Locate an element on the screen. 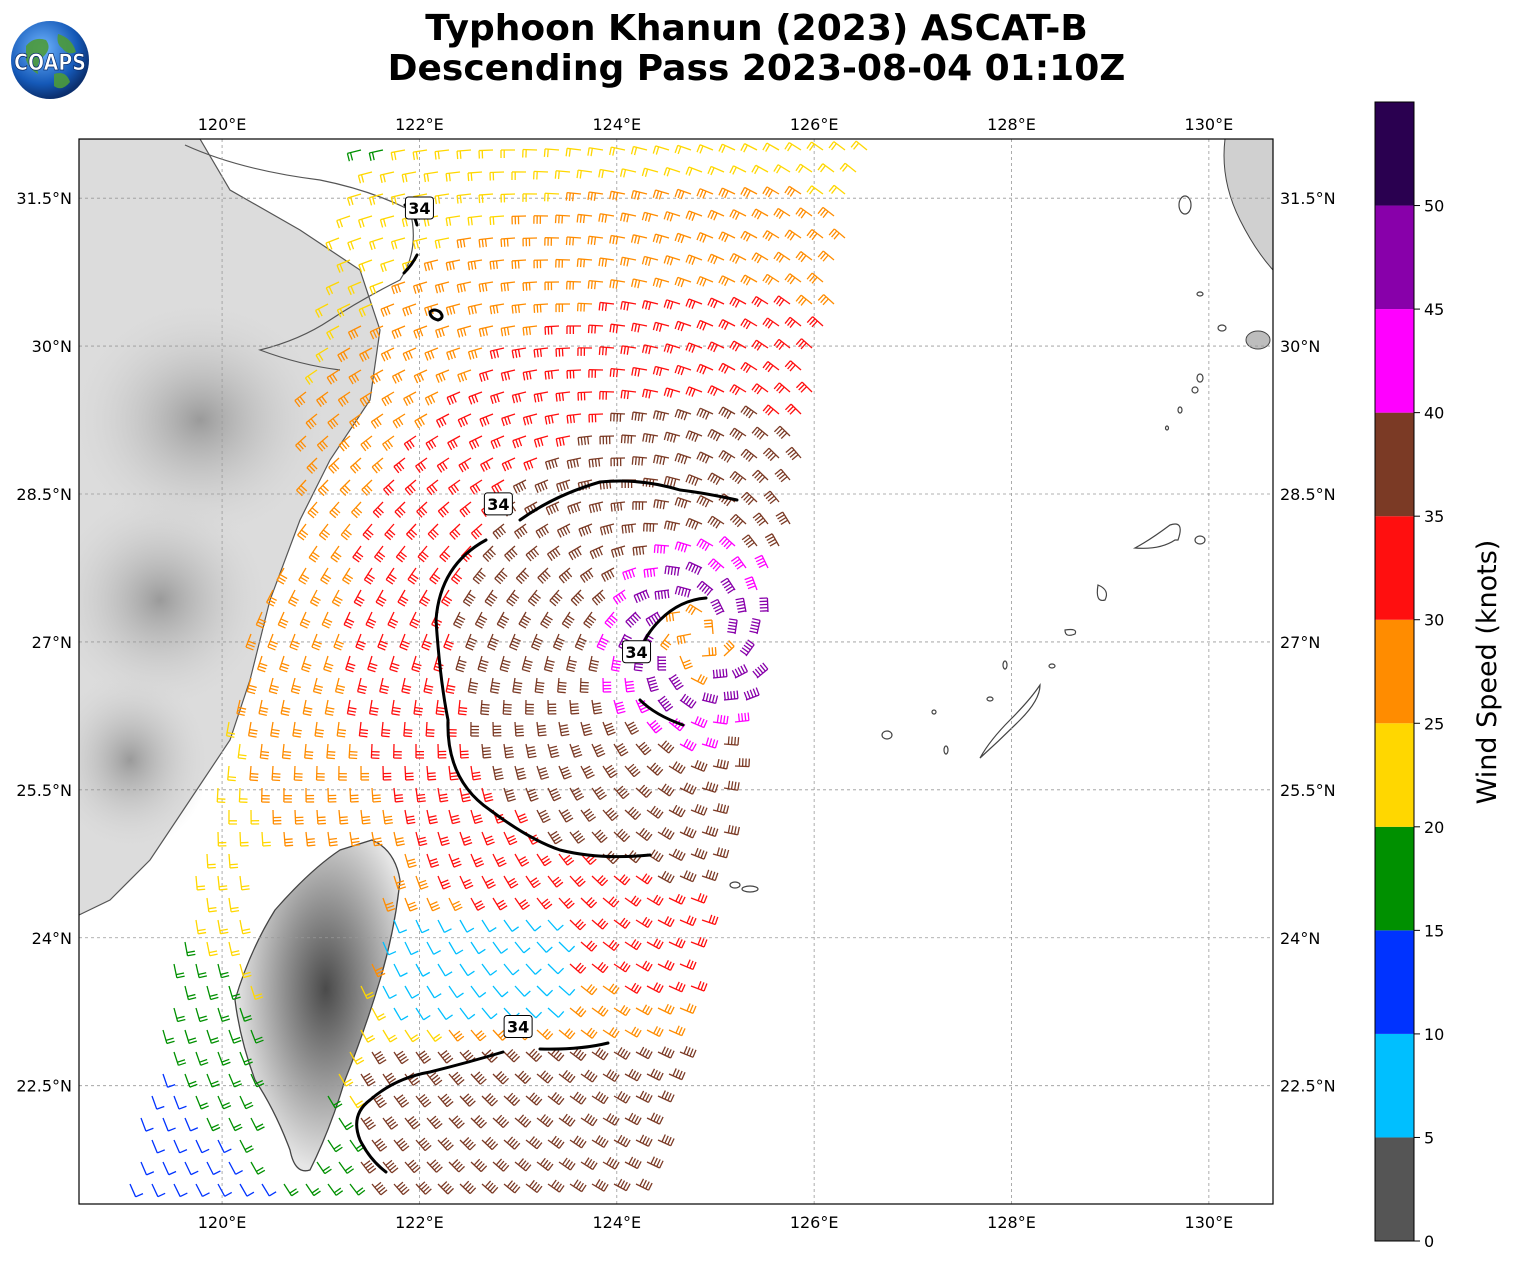 Image resolution: width=1513 pixels, height=1264 pixels. colorbar-tick-label: 40 is located at coordinates (1434, 413).